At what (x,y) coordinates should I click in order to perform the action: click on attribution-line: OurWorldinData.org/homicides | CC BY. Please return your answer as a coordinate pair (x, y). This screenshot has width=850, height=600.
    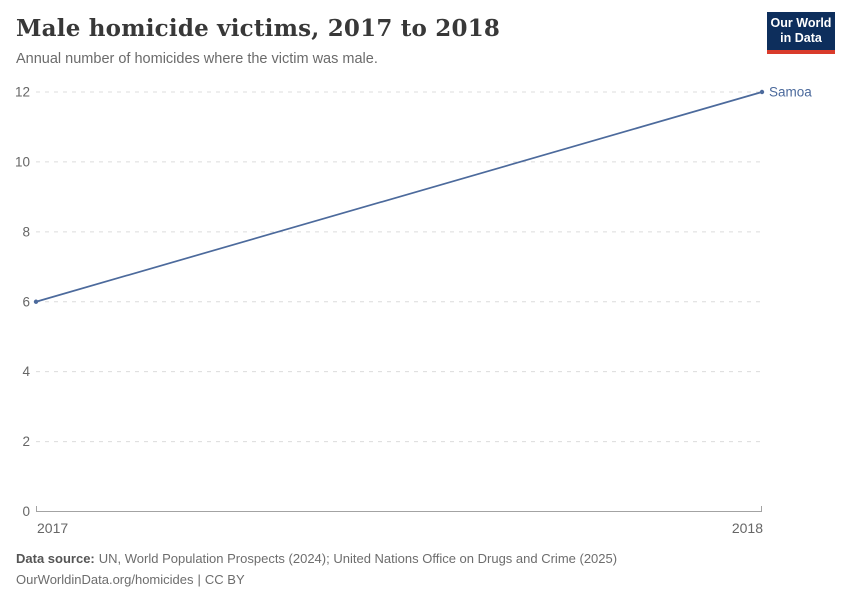
    Looking at the image, I should click on (425, 579).